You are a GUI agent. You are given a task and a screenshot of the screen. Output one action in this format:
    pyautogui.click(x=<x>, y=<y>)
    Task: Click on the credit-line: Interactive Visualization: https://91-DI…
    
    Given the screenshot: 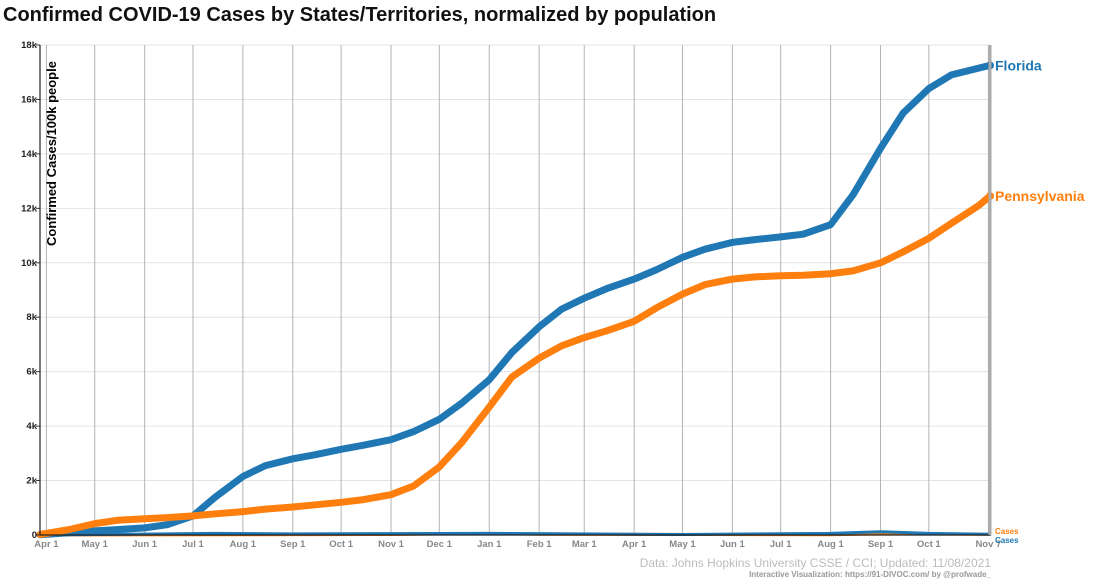 What is the action you would take?
    pyautogui.click(x=870, y=574)
    